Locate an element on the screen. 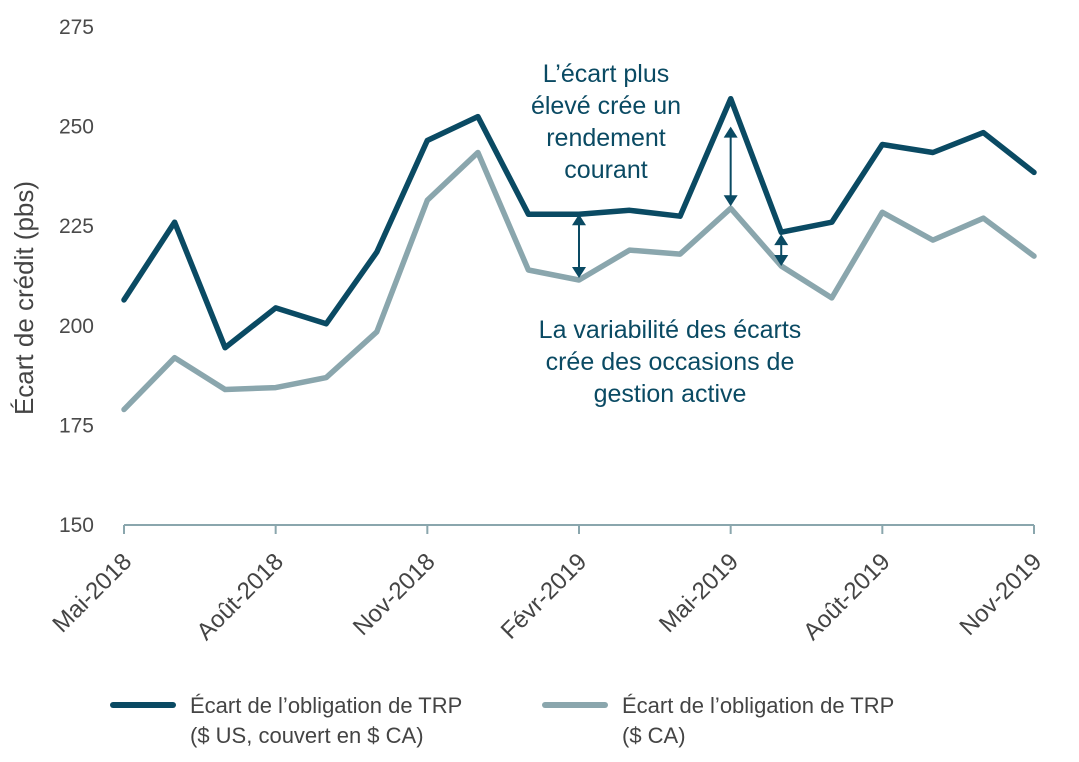  y-tick-label: 150 is located at coordinates (76, 525).